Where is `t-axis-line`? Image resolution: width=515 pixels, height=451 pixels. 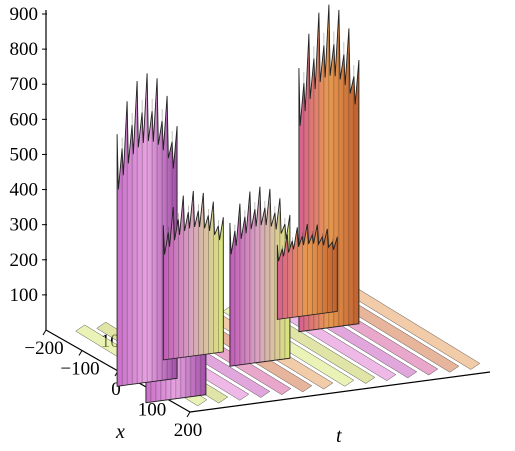 t-axis-line is located at coordinates (340, 392).